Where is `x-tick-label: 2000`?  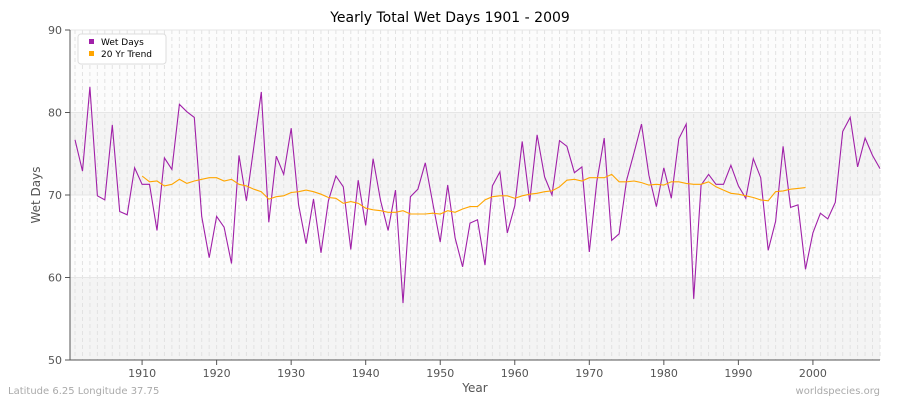 x-tick-label: 2000 is located at coordinates (813, 373).